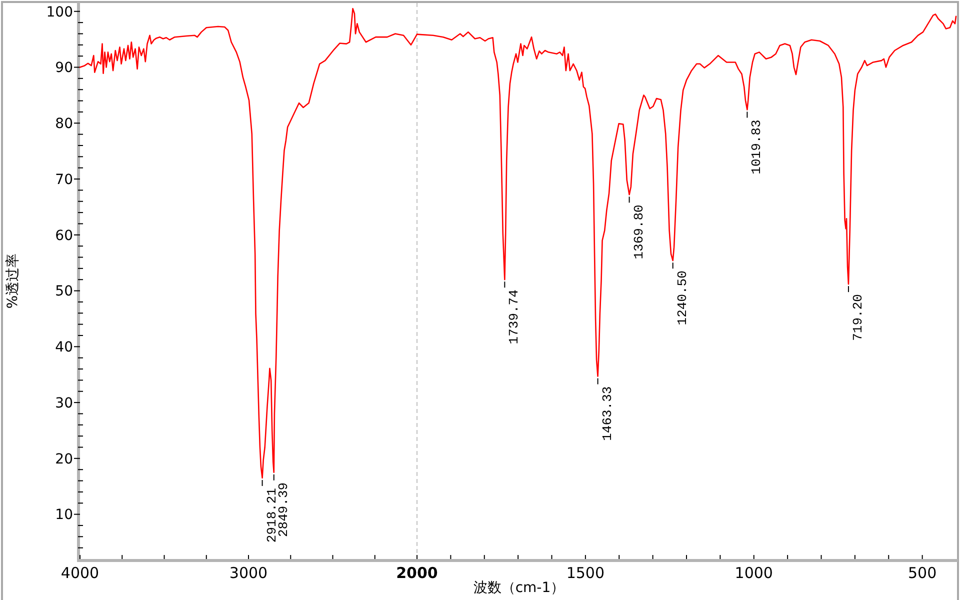 This screenshot has width=960, height=600. Describe the element at coordinates (248, 573) in the screenshot. I see `x-tick-label: 3000` at that location.